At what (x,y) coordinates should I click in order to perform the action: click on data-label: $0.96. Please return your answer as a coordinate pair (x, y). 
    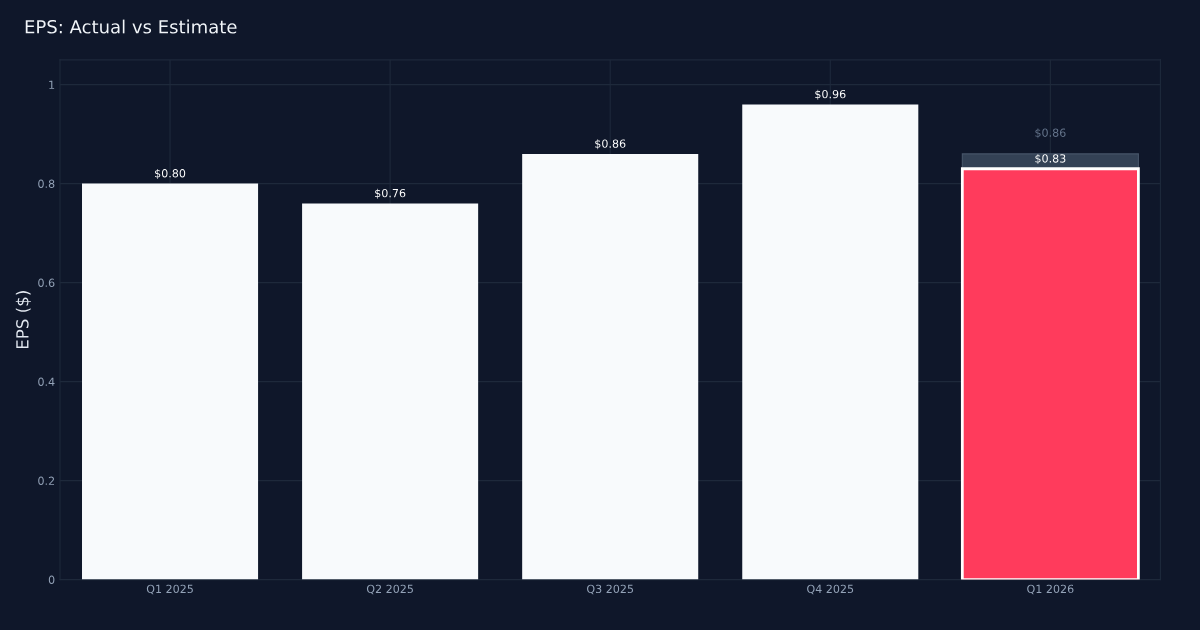
    Looking at the image, I should click on (830, 94).